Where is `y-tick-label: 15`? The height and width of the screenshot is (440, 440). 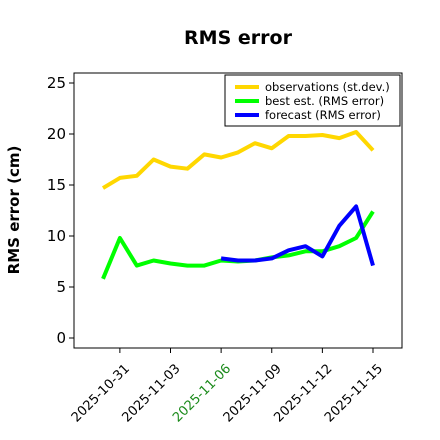
y-tick-label: 15 is located at coordinates (56, 185).